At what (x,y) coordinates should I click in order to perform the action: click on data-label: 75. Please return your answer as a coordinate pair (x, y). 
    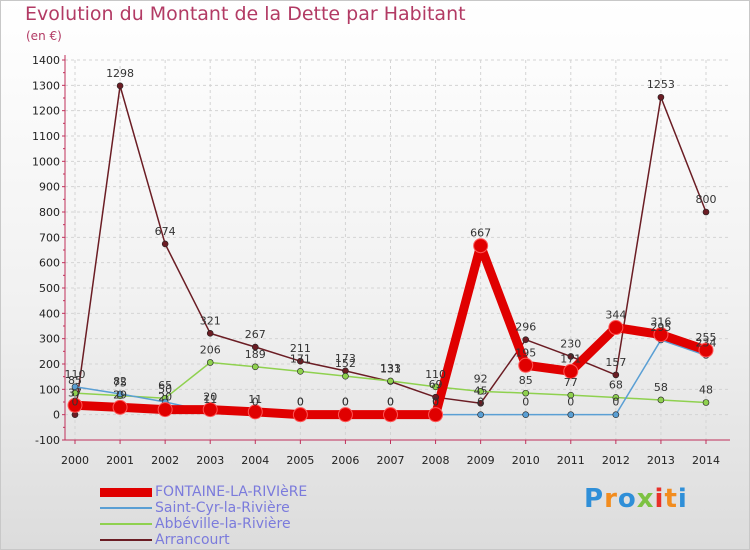
    Looking at the image, I should click on (120, 383).